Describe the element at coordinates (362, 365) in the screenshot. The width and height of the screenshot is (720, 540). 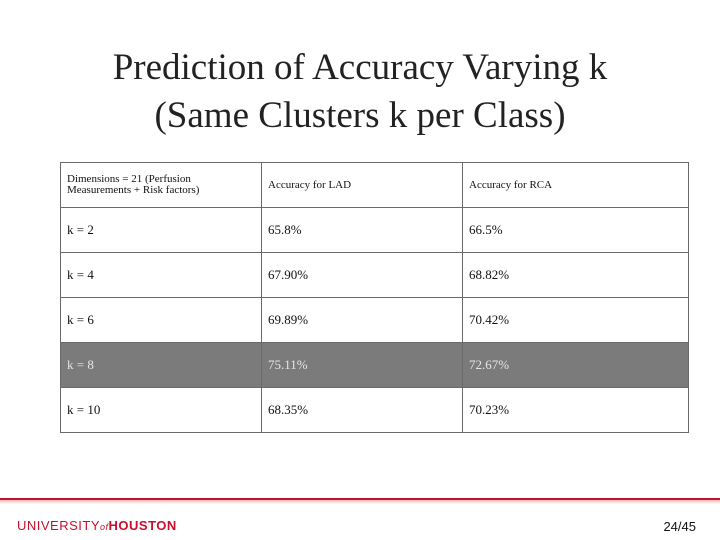
I see `cell-lad: 75.11%` at that location.